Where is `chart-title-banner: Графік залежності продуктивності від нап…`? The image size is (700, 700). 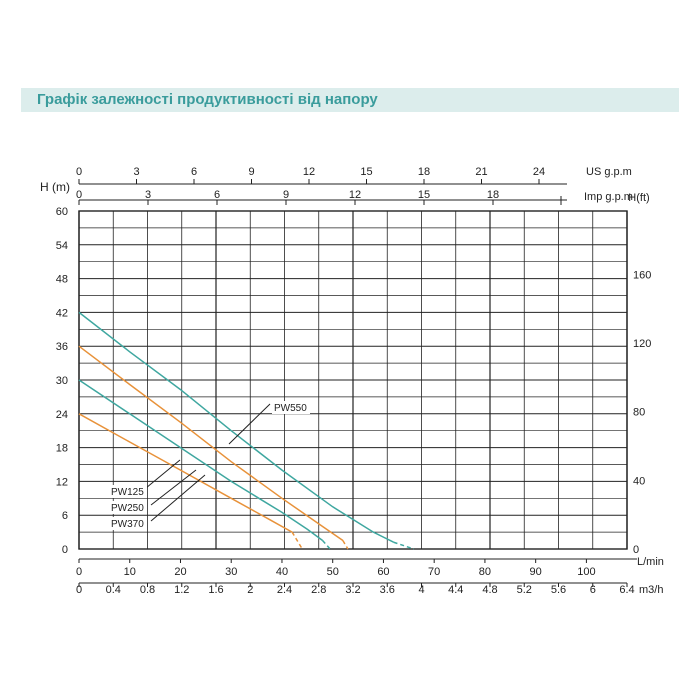
chart-title-banner: Графік залежності продуктивності від нап… is located at coordinates (350, 100).